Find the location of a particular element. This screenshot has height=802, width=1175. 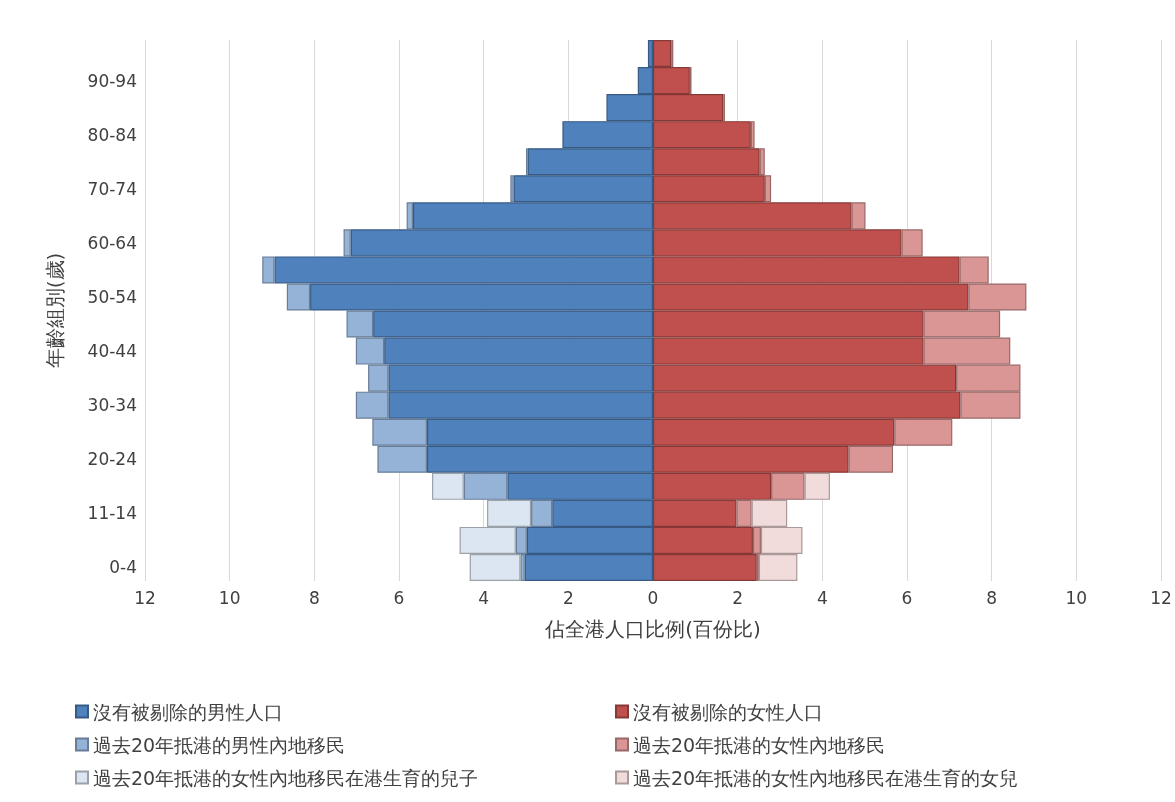

y-tick-label: 60-64 is located at coordinates (112, 242).